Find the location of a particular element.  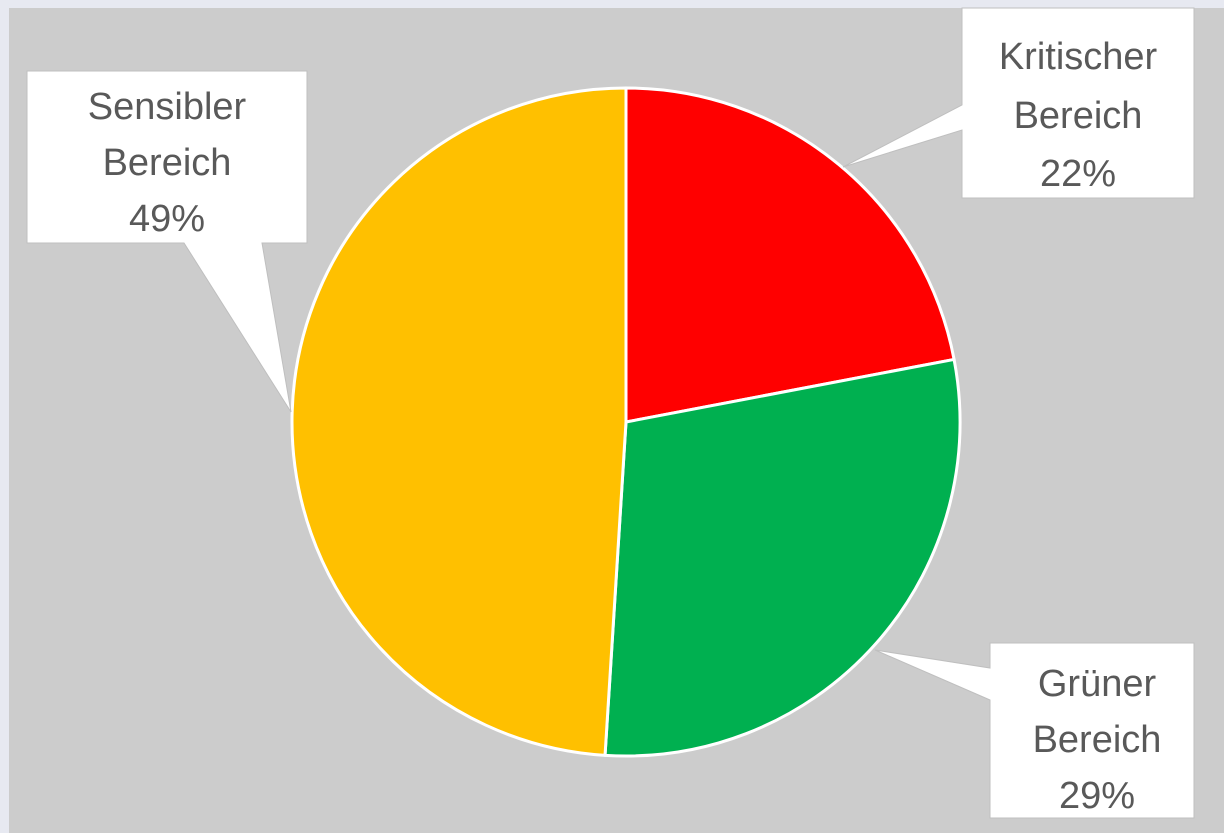

callout-sensibler-bereich: Sensibler Bereich 49% is located at coordinates (167, 241).